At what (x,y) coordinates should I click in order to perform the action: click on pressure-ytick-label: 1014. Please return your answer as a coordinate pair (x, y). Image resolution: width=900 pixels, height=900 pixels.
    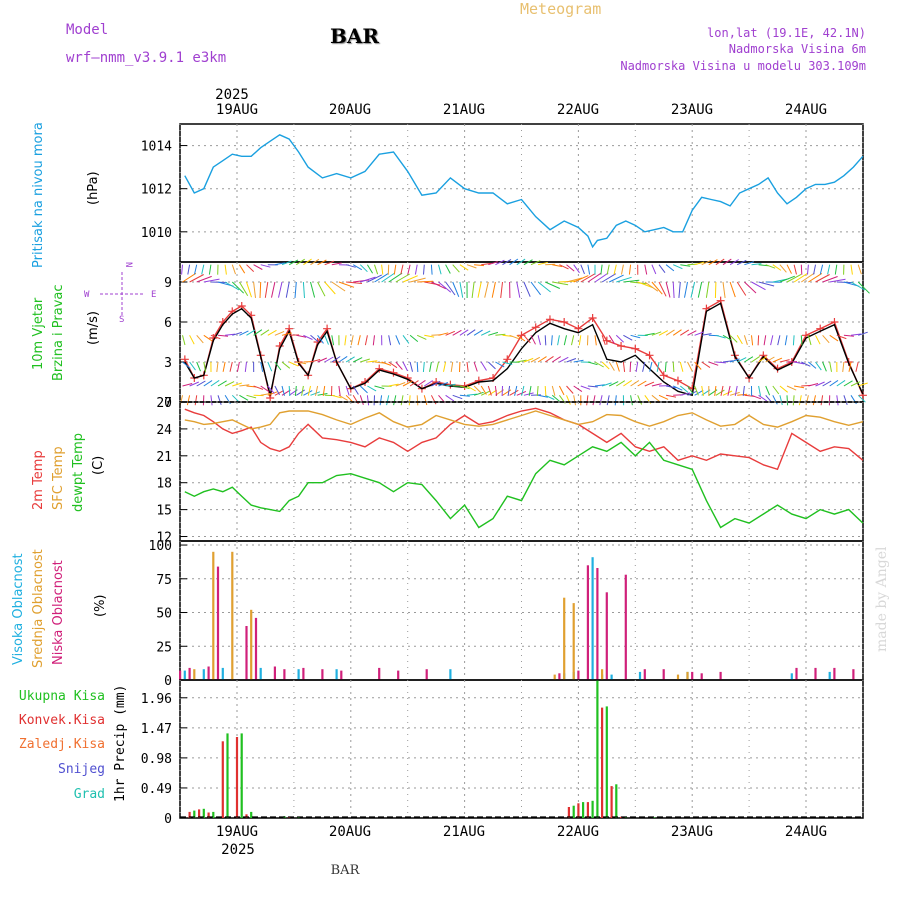
    Looking at the image, I should click on (156, 147).